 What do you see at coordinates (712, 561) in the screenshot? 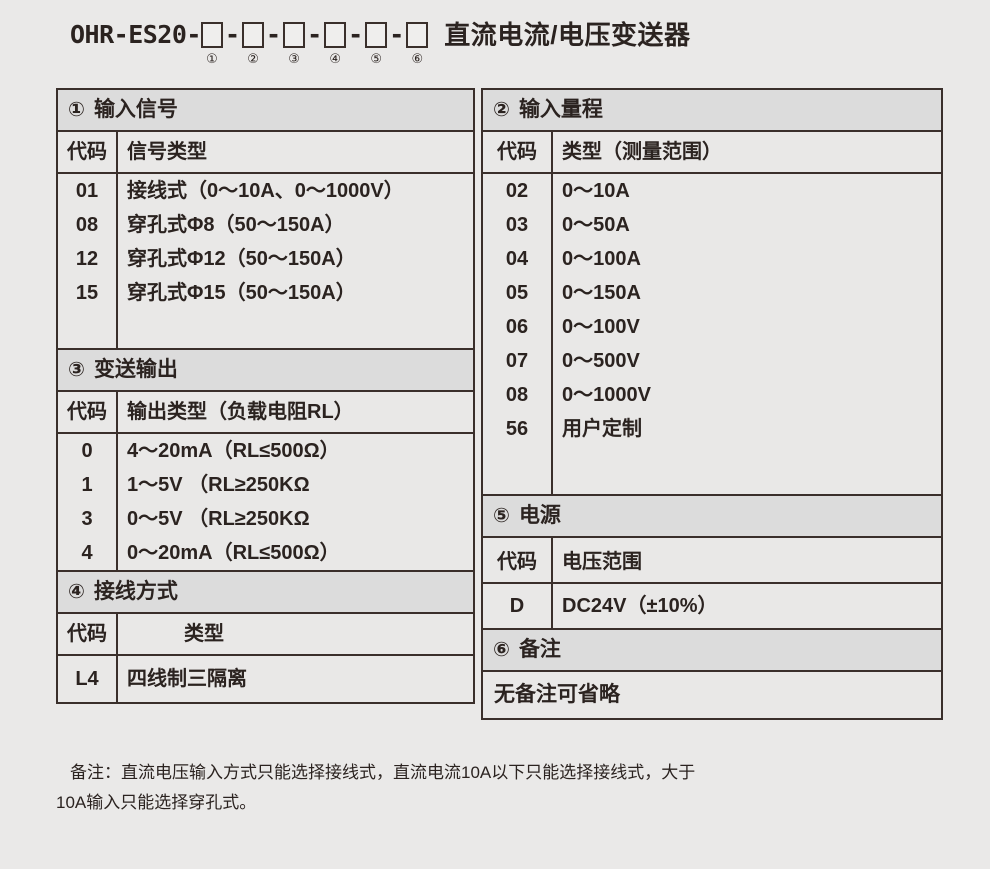
I see `column-header-row-5: 代码 电压范围` at bounding box center [712, 561].